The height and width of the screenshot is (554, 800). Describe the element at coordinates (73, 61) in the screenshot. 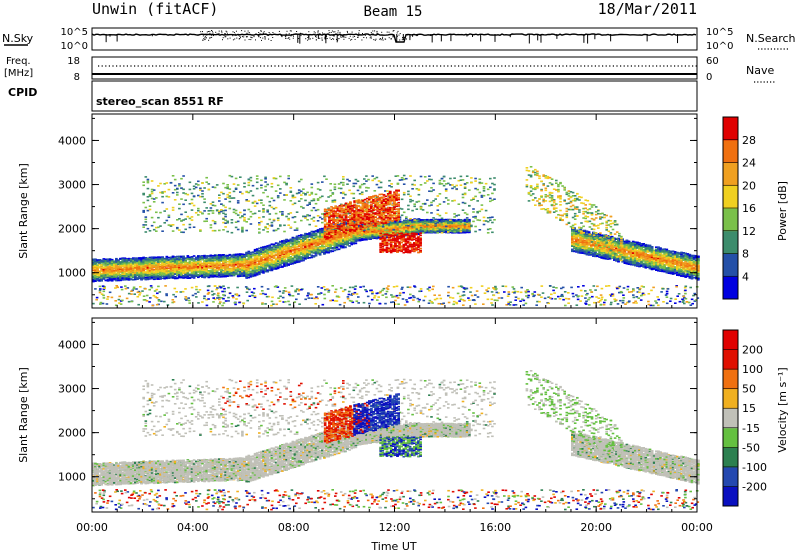

I see `freq-left-tick-top: 18` at that location.